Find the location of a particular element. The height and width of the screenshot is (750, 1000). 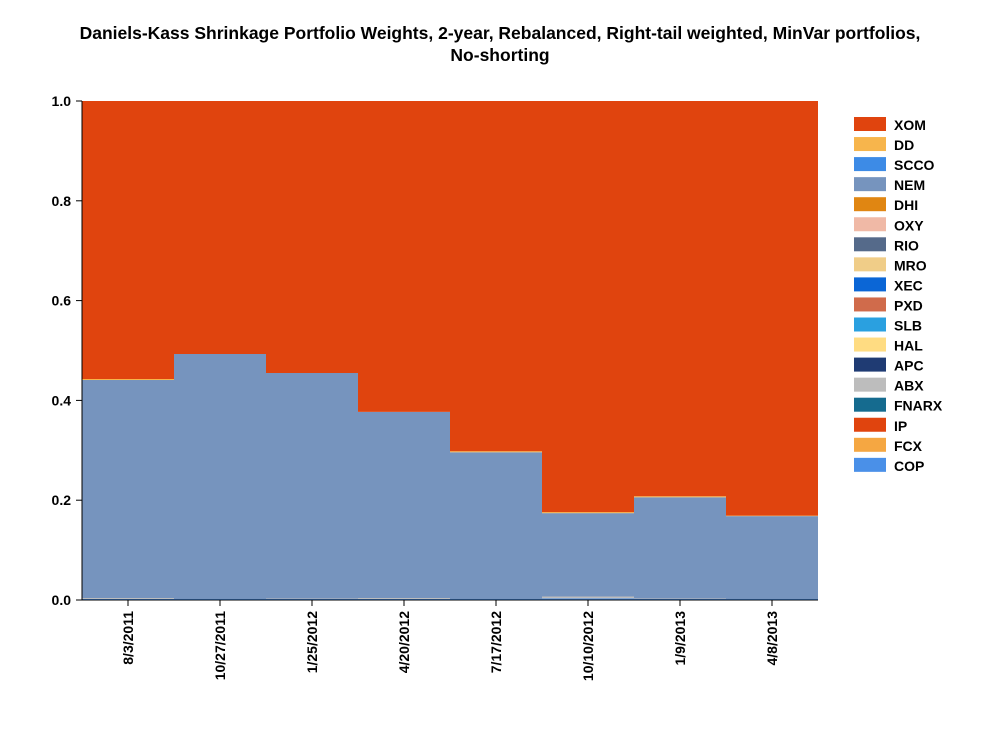

legend-label: NEM is located at coordinates (909, 185).